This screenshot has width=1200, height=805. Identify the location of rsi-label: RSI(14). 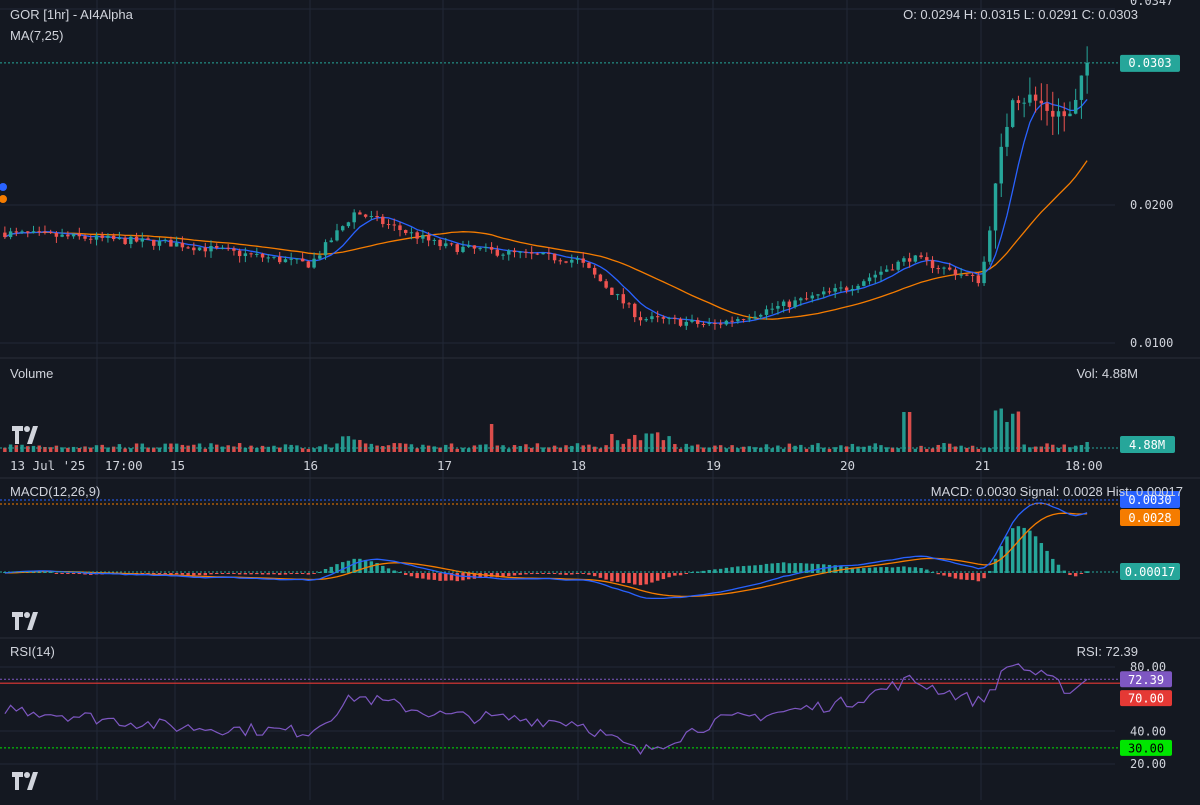
(32, 651).